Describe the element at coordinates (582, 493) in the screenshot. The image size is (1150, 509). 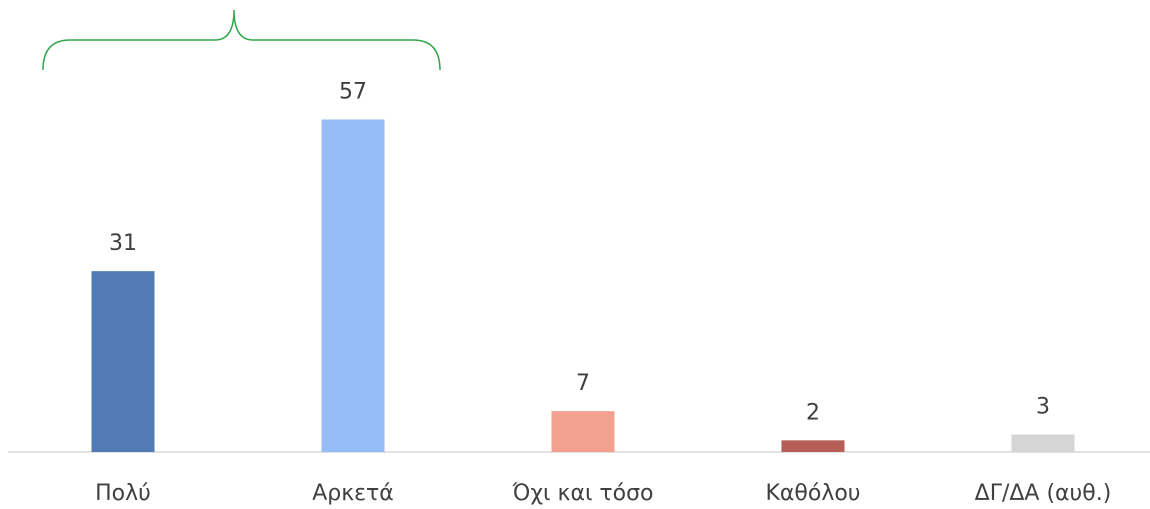
I see `x-tick-label: Όχι και τόσο` at that location.